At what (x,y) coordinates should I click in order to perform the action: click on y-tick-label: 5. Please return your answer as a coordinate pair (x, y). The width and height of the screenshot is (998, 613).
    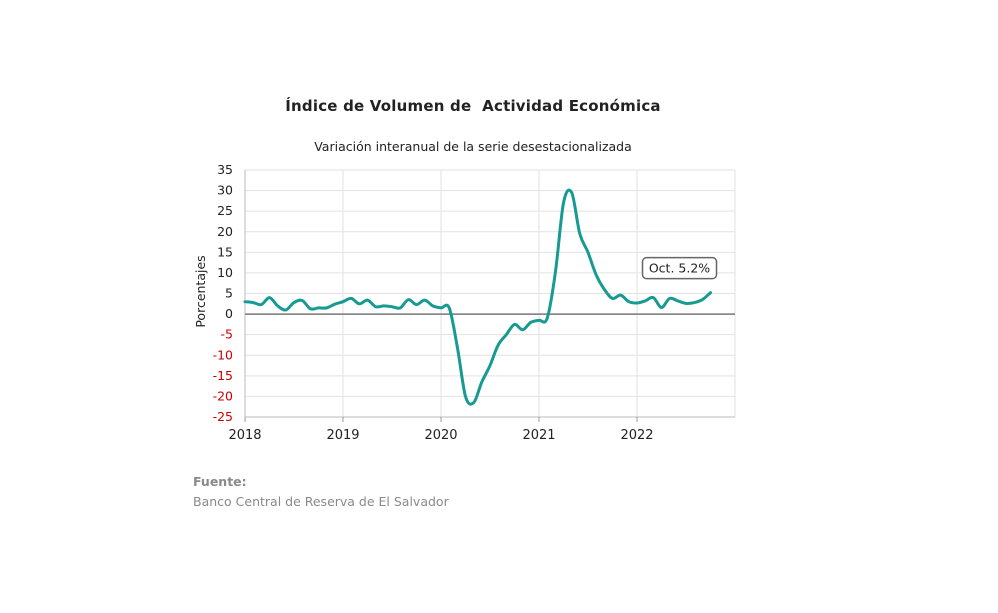
    Looking at the image, I should click on (229, 293).